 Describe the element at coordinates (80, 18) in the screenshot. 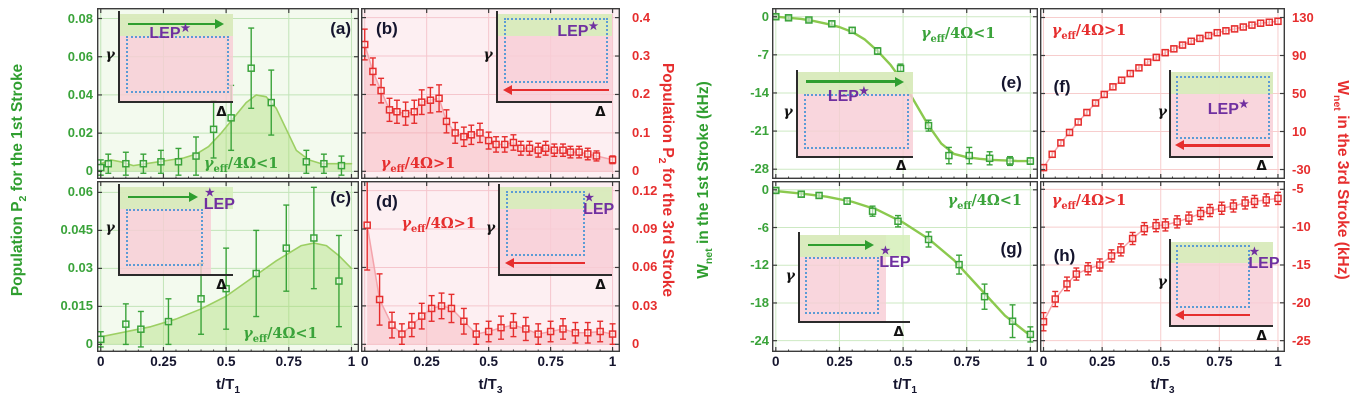

I see `y-tick-label: 0.08` at that location.